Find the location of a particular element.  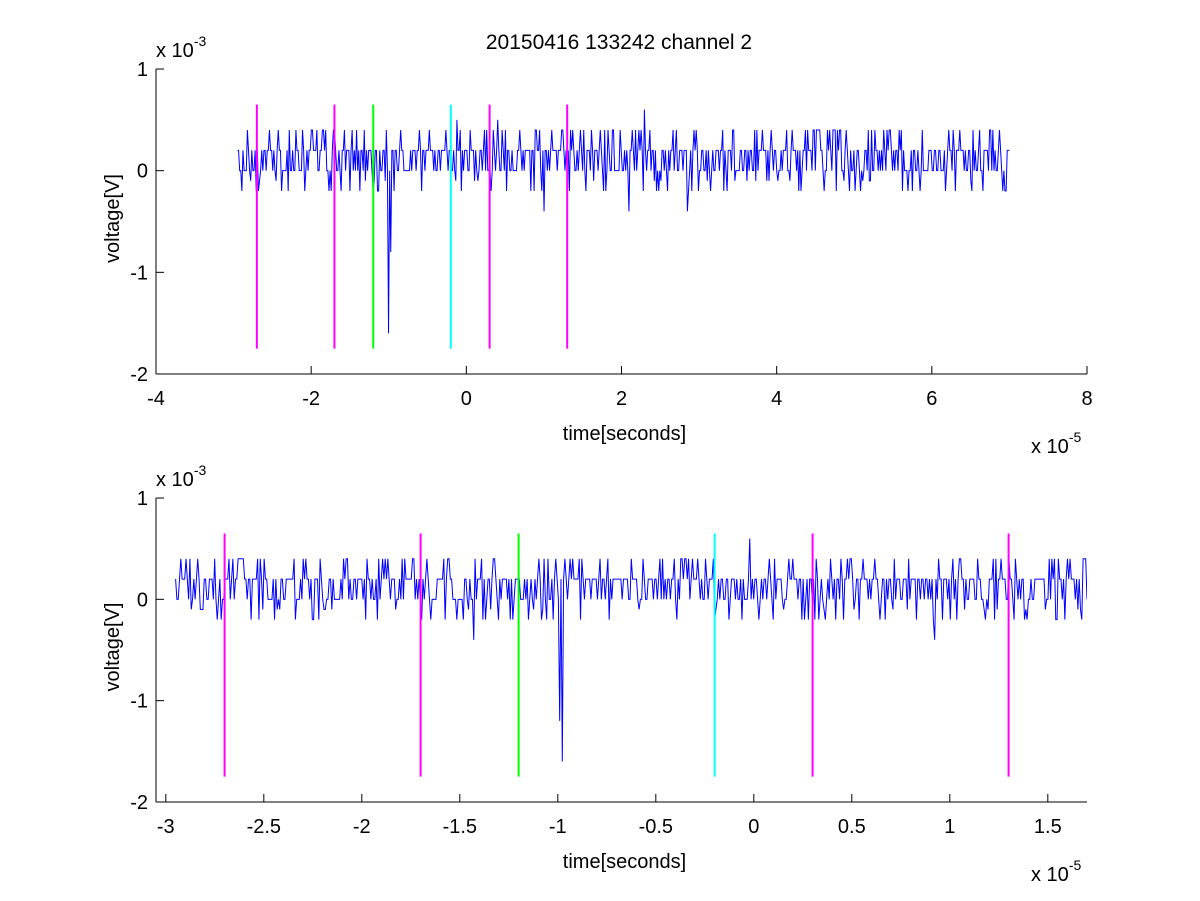

x-tick-label: 0.5 is located at coordinates (852, 827).